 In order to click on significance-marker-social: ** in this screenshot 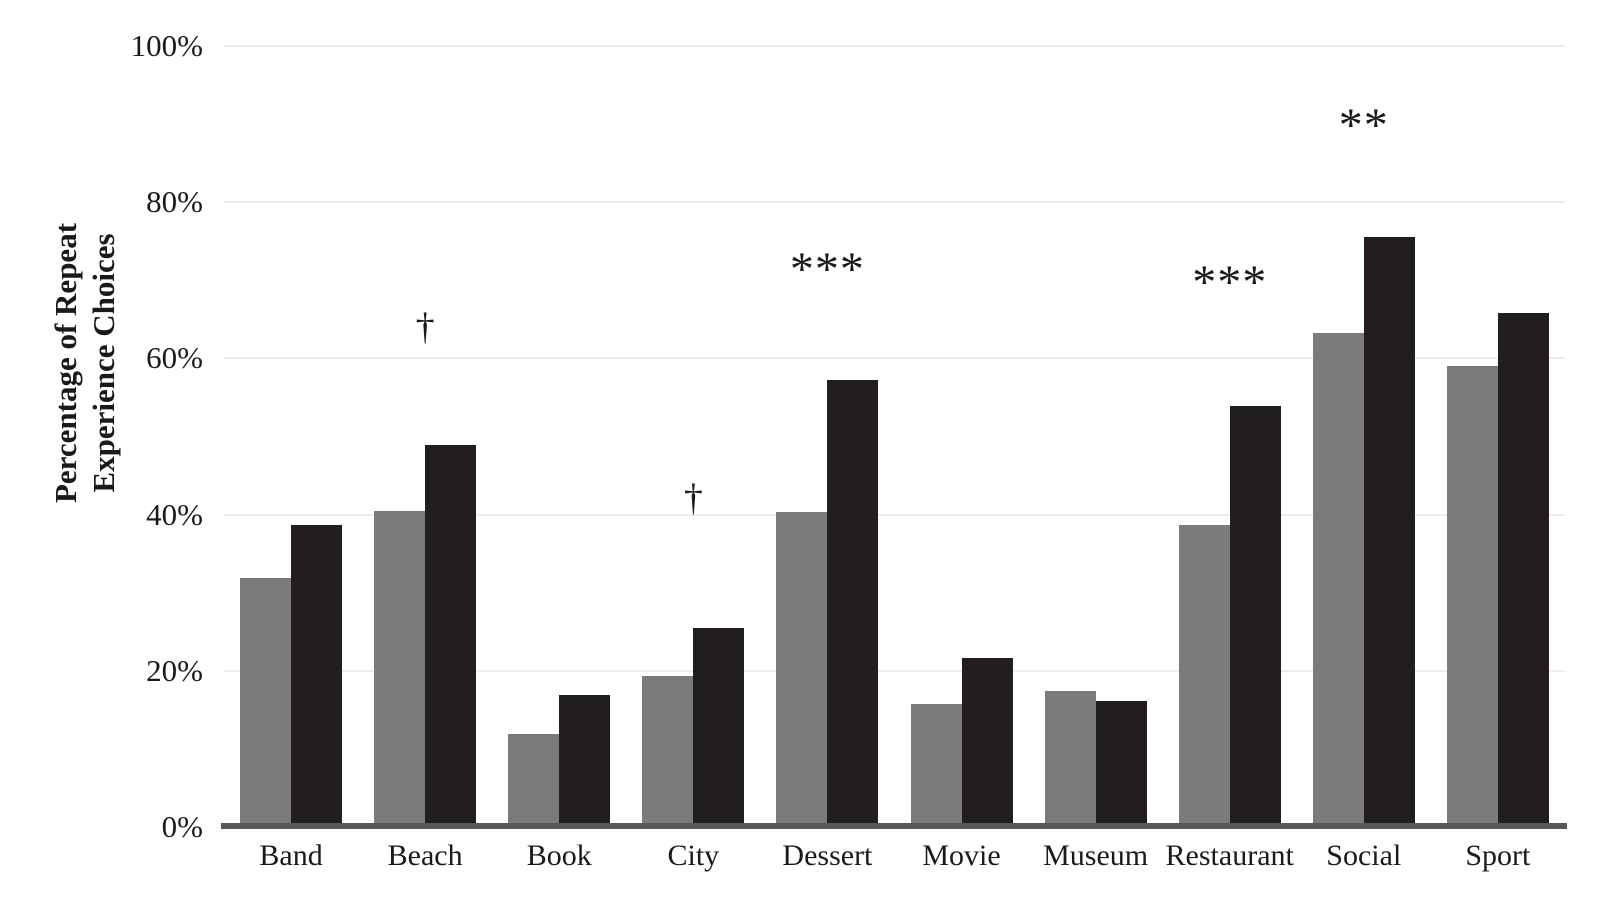, I will do `click(1363, 126)`.